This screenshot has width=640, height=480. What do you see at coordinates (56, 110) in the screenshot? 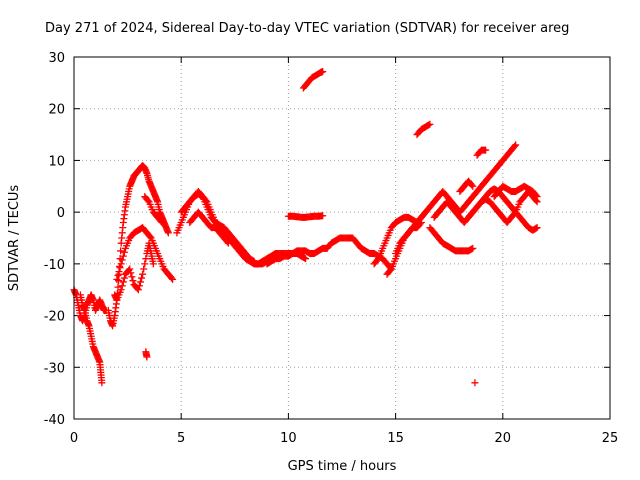
I see `y-tick-label: 20` at bounding box center [56, 110].